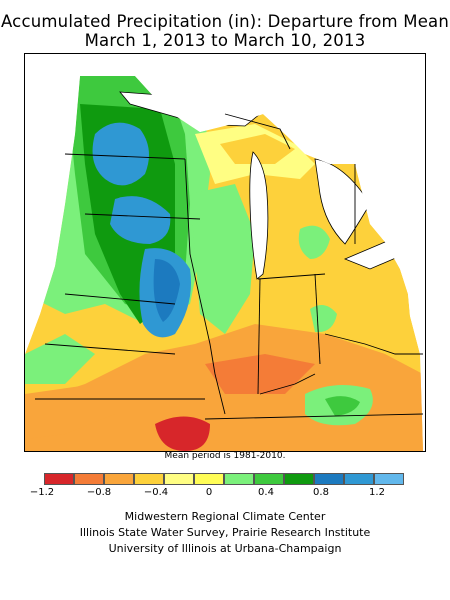  Describe the element at coordinates (321, 492) in the screenshot. I see `legend-tick-5: 0.8` at that location.